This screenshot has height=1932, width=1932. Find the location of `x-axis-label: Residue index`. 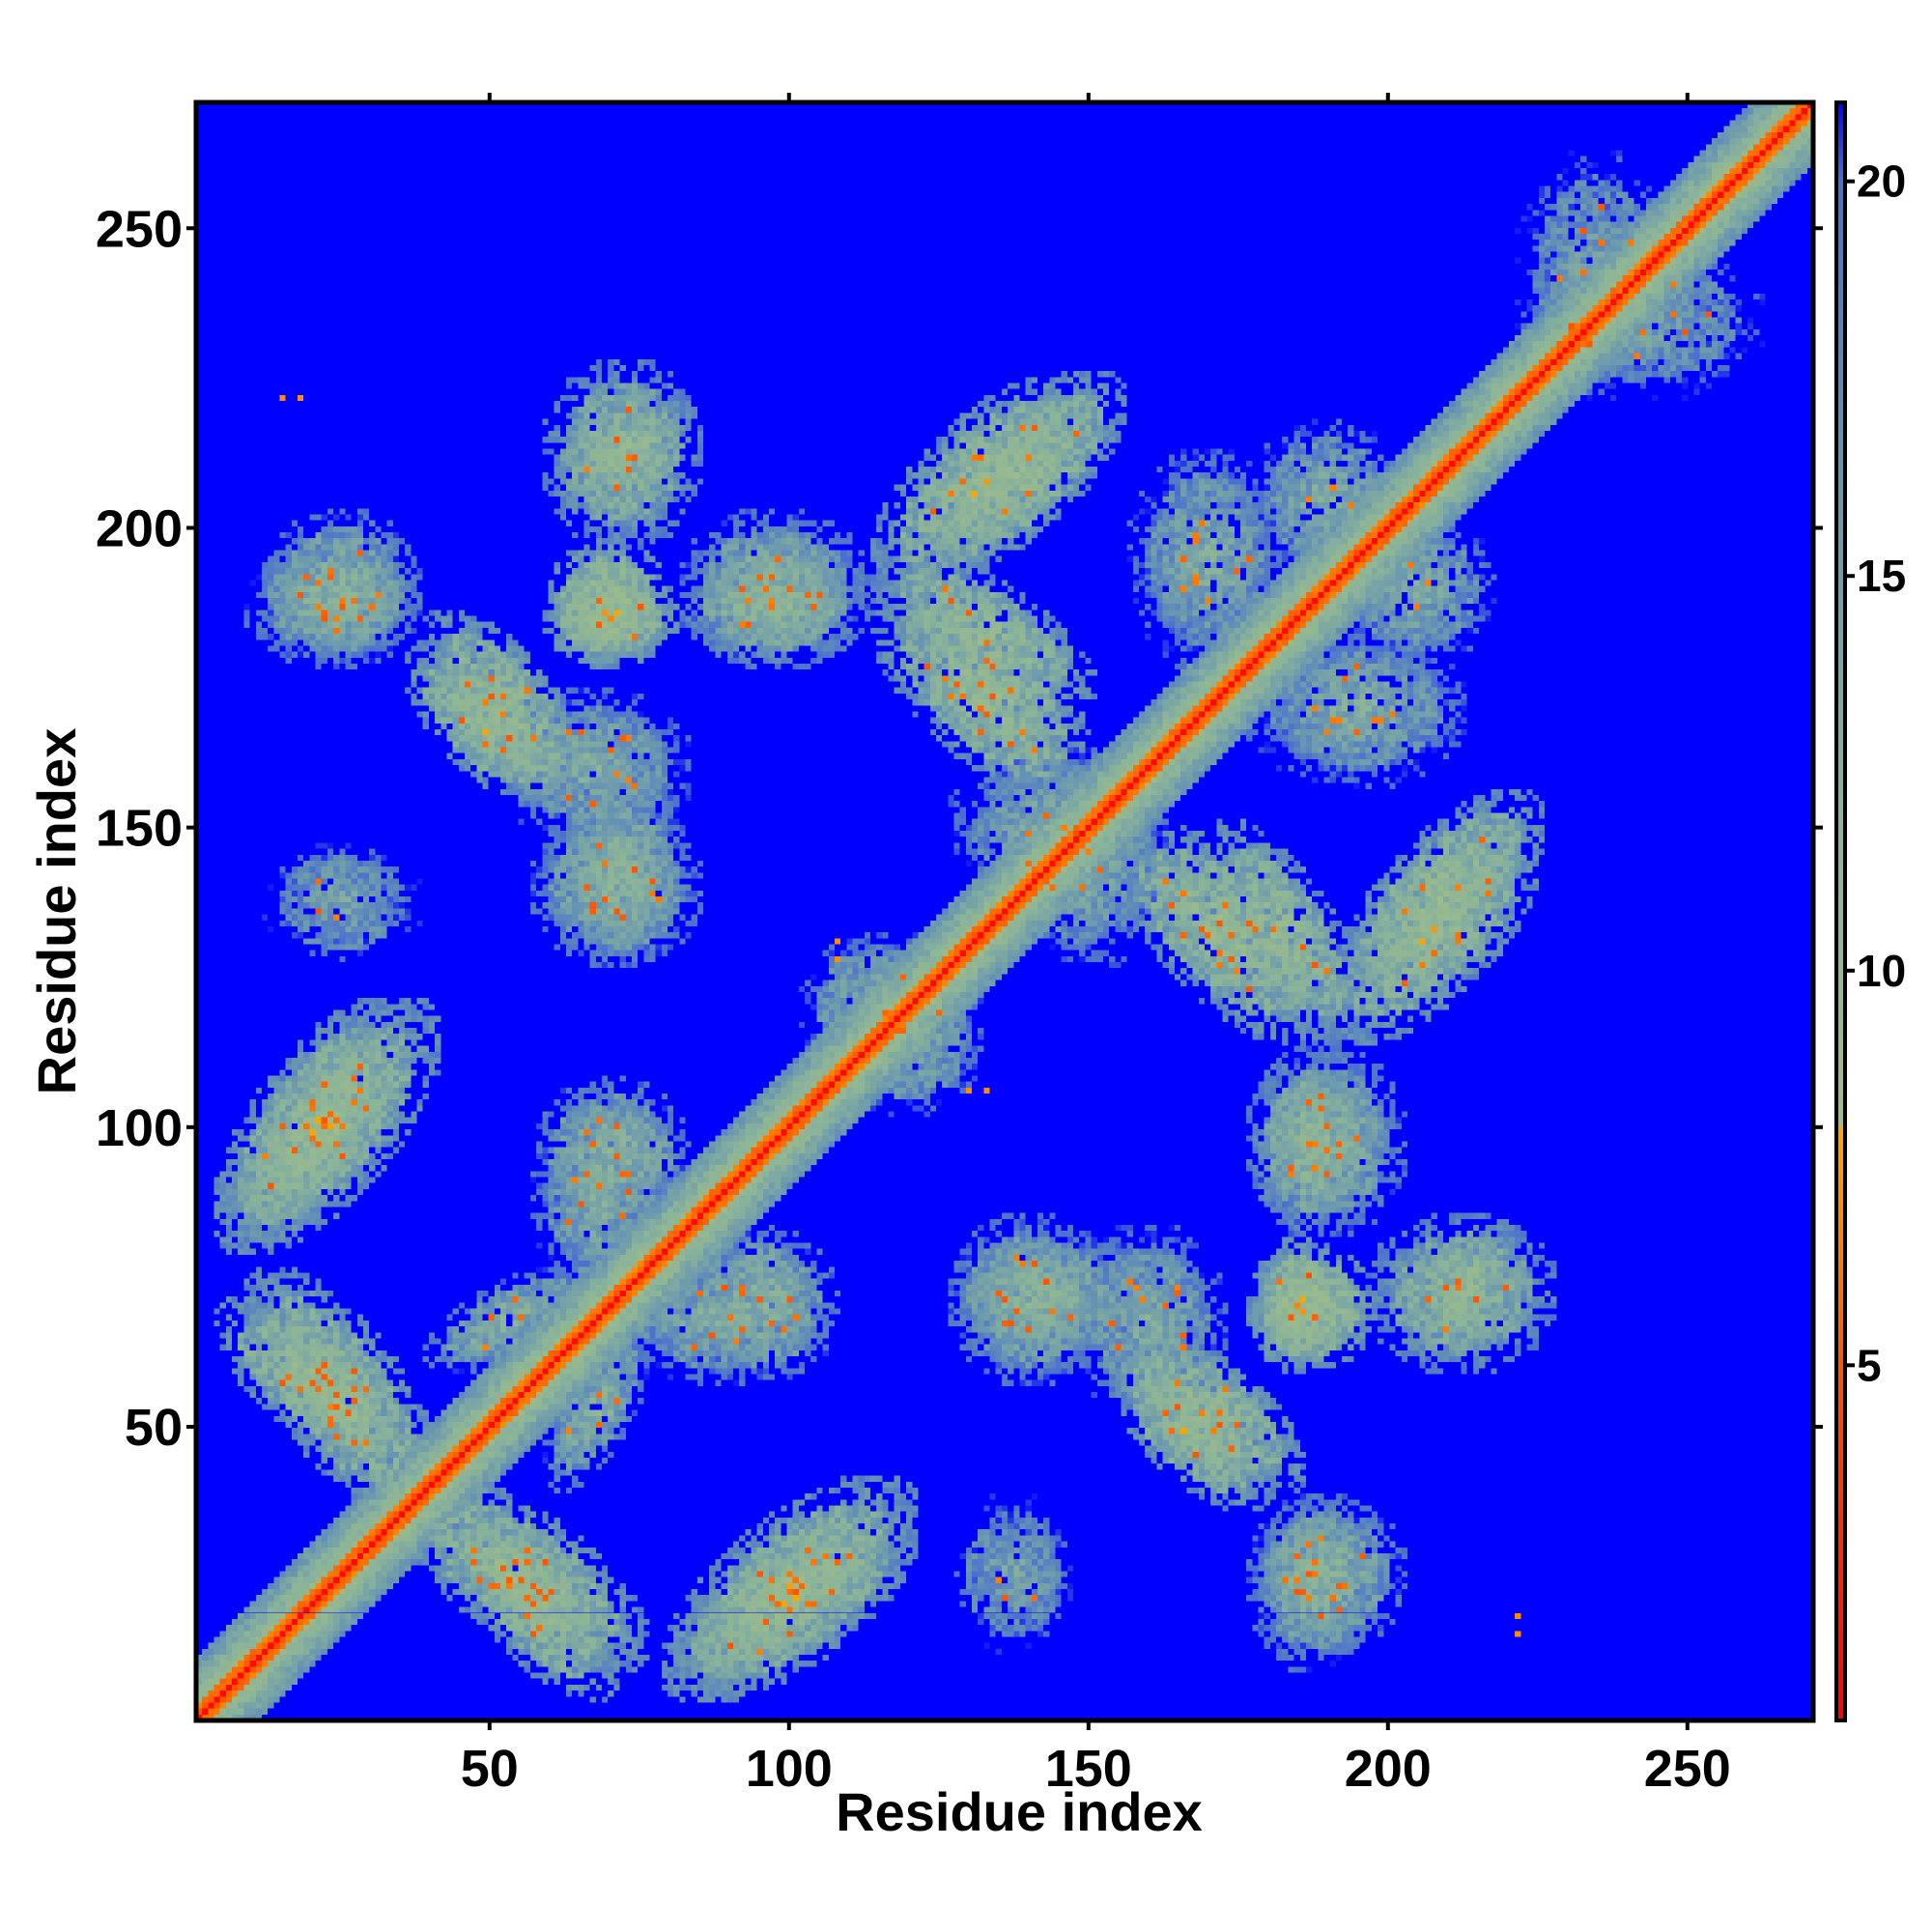

x-axis-label: Residue index is located at coordinates (1019, 1811).